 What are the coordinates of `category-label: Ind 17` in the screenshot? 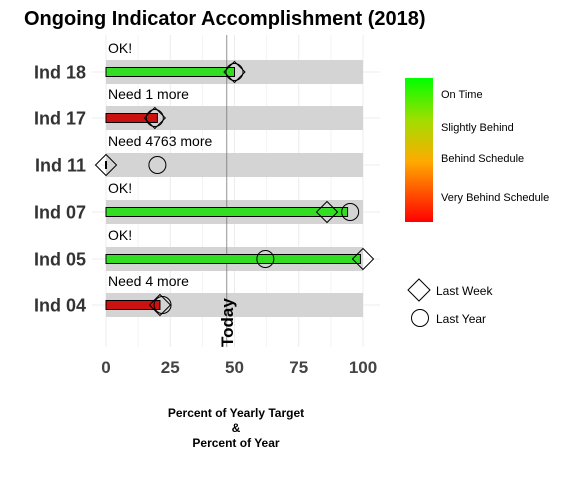 It's located at (60, 119).